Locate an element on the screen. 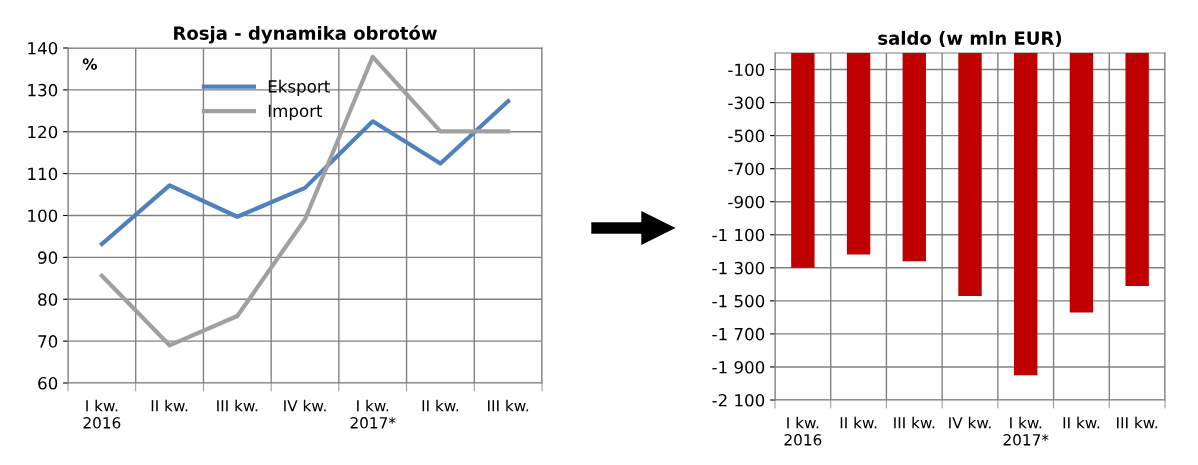 This screenshot has height=465, width=1198. y-tick-label: -700 is located at coordinates (746, 169).